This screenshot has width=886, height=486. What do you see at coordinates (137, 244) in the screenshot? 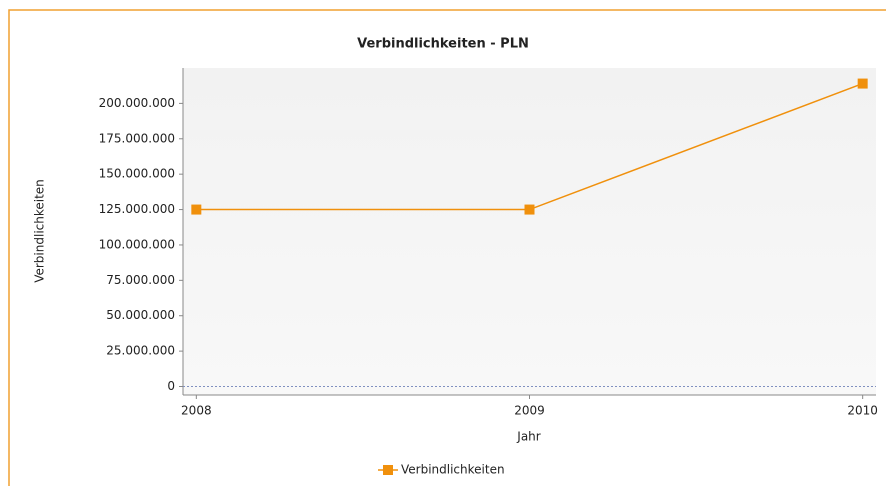
I see `y-tick-label: 100.000.000` at bounding box center [137, 244].